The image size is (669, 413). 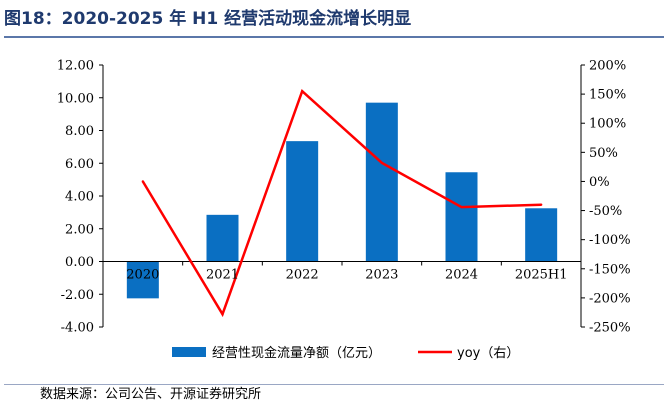 I want to click on legend-label-line: yoy（右）, so click(x=488, y=353).